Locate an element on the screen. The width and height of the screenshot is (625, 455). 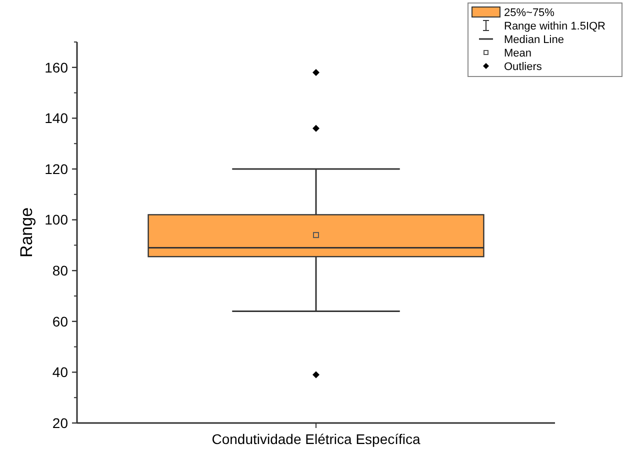
text: Range within 1.5IQR is located at coordinates (555, 26).